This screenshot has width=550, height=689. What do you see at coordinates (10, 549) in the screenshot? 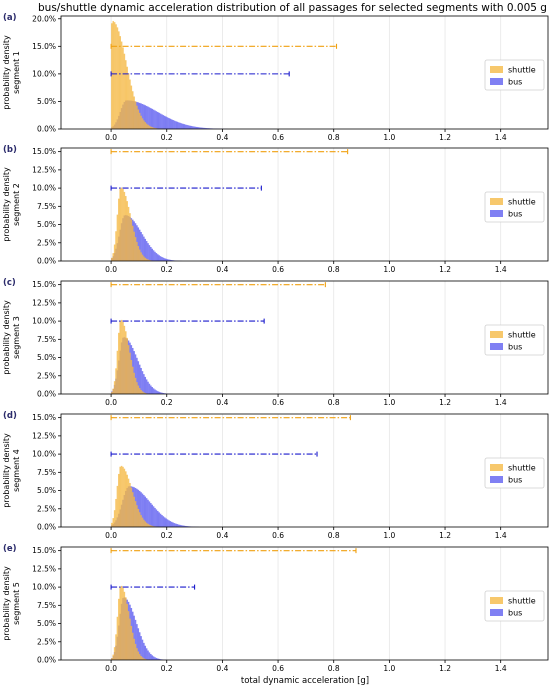
I see `panel-label: (e)` at bounding box center [10, 549].